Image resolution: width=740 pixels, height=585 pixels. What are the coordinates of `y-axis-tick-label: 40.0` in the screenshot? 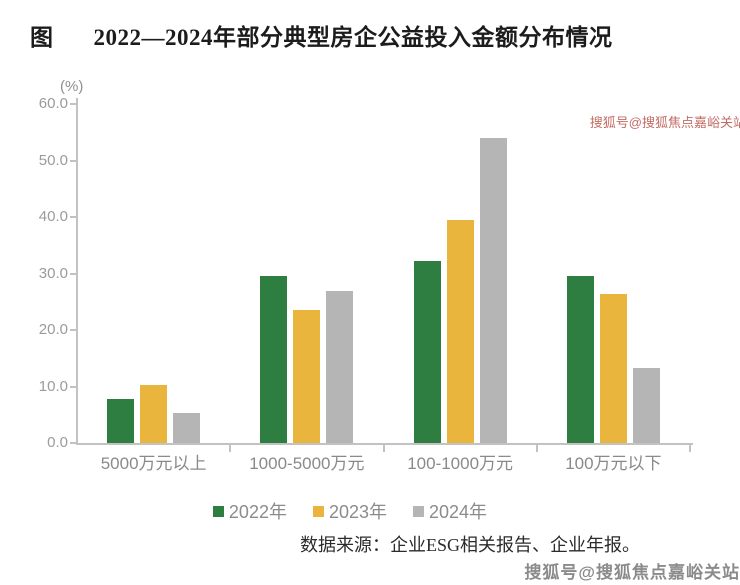 It's located at (53, 216).